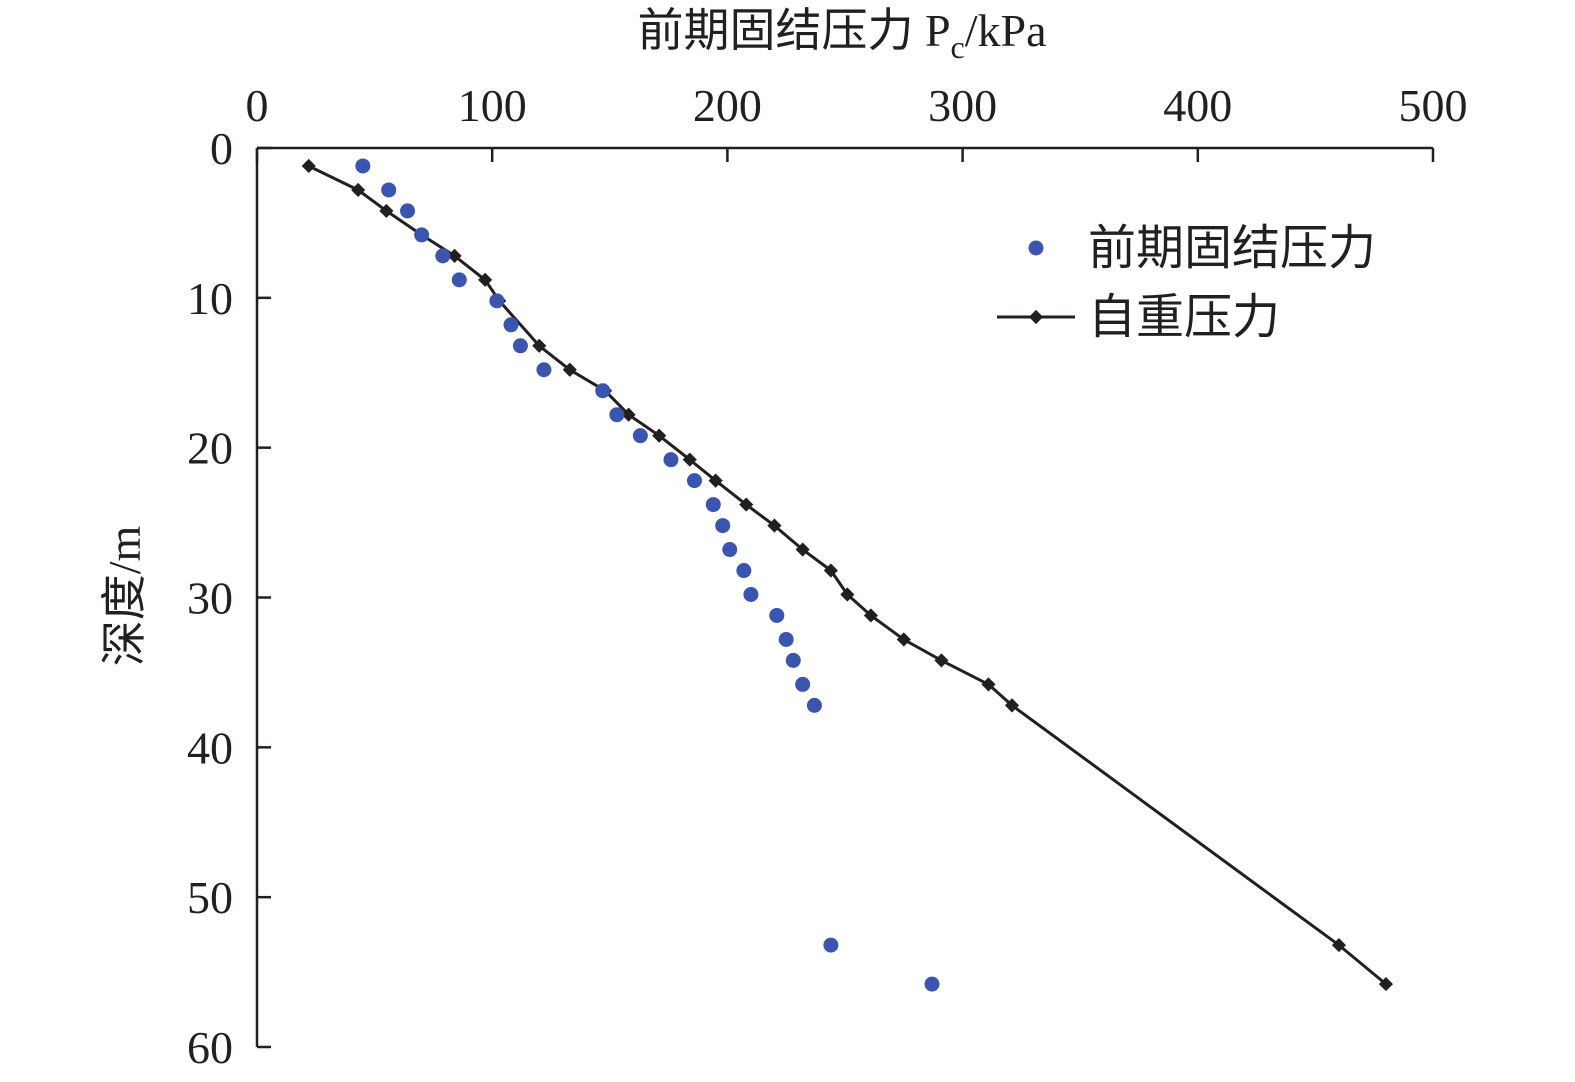 This screenshot has width=1575, height=1082. Describe the element at coordinates (1186, 283) in the screenshot. I see `legend: 前期固结压力 自重压力` at that location.